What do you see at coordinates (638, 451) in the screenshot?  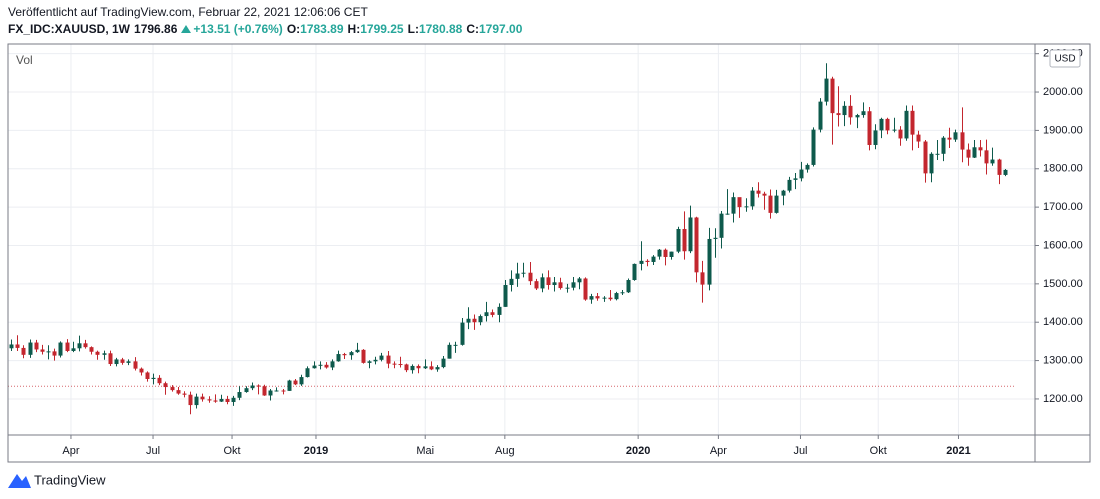 I see `x-tick-label: 2020` at bounding box center [638, 451].